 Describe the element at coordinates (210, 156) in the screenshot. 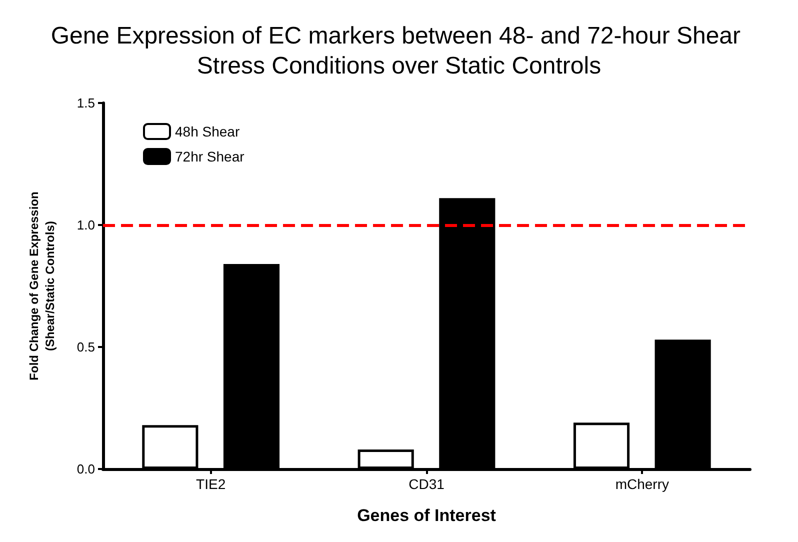

I see `legend-label: 72hr Shear` at that location.